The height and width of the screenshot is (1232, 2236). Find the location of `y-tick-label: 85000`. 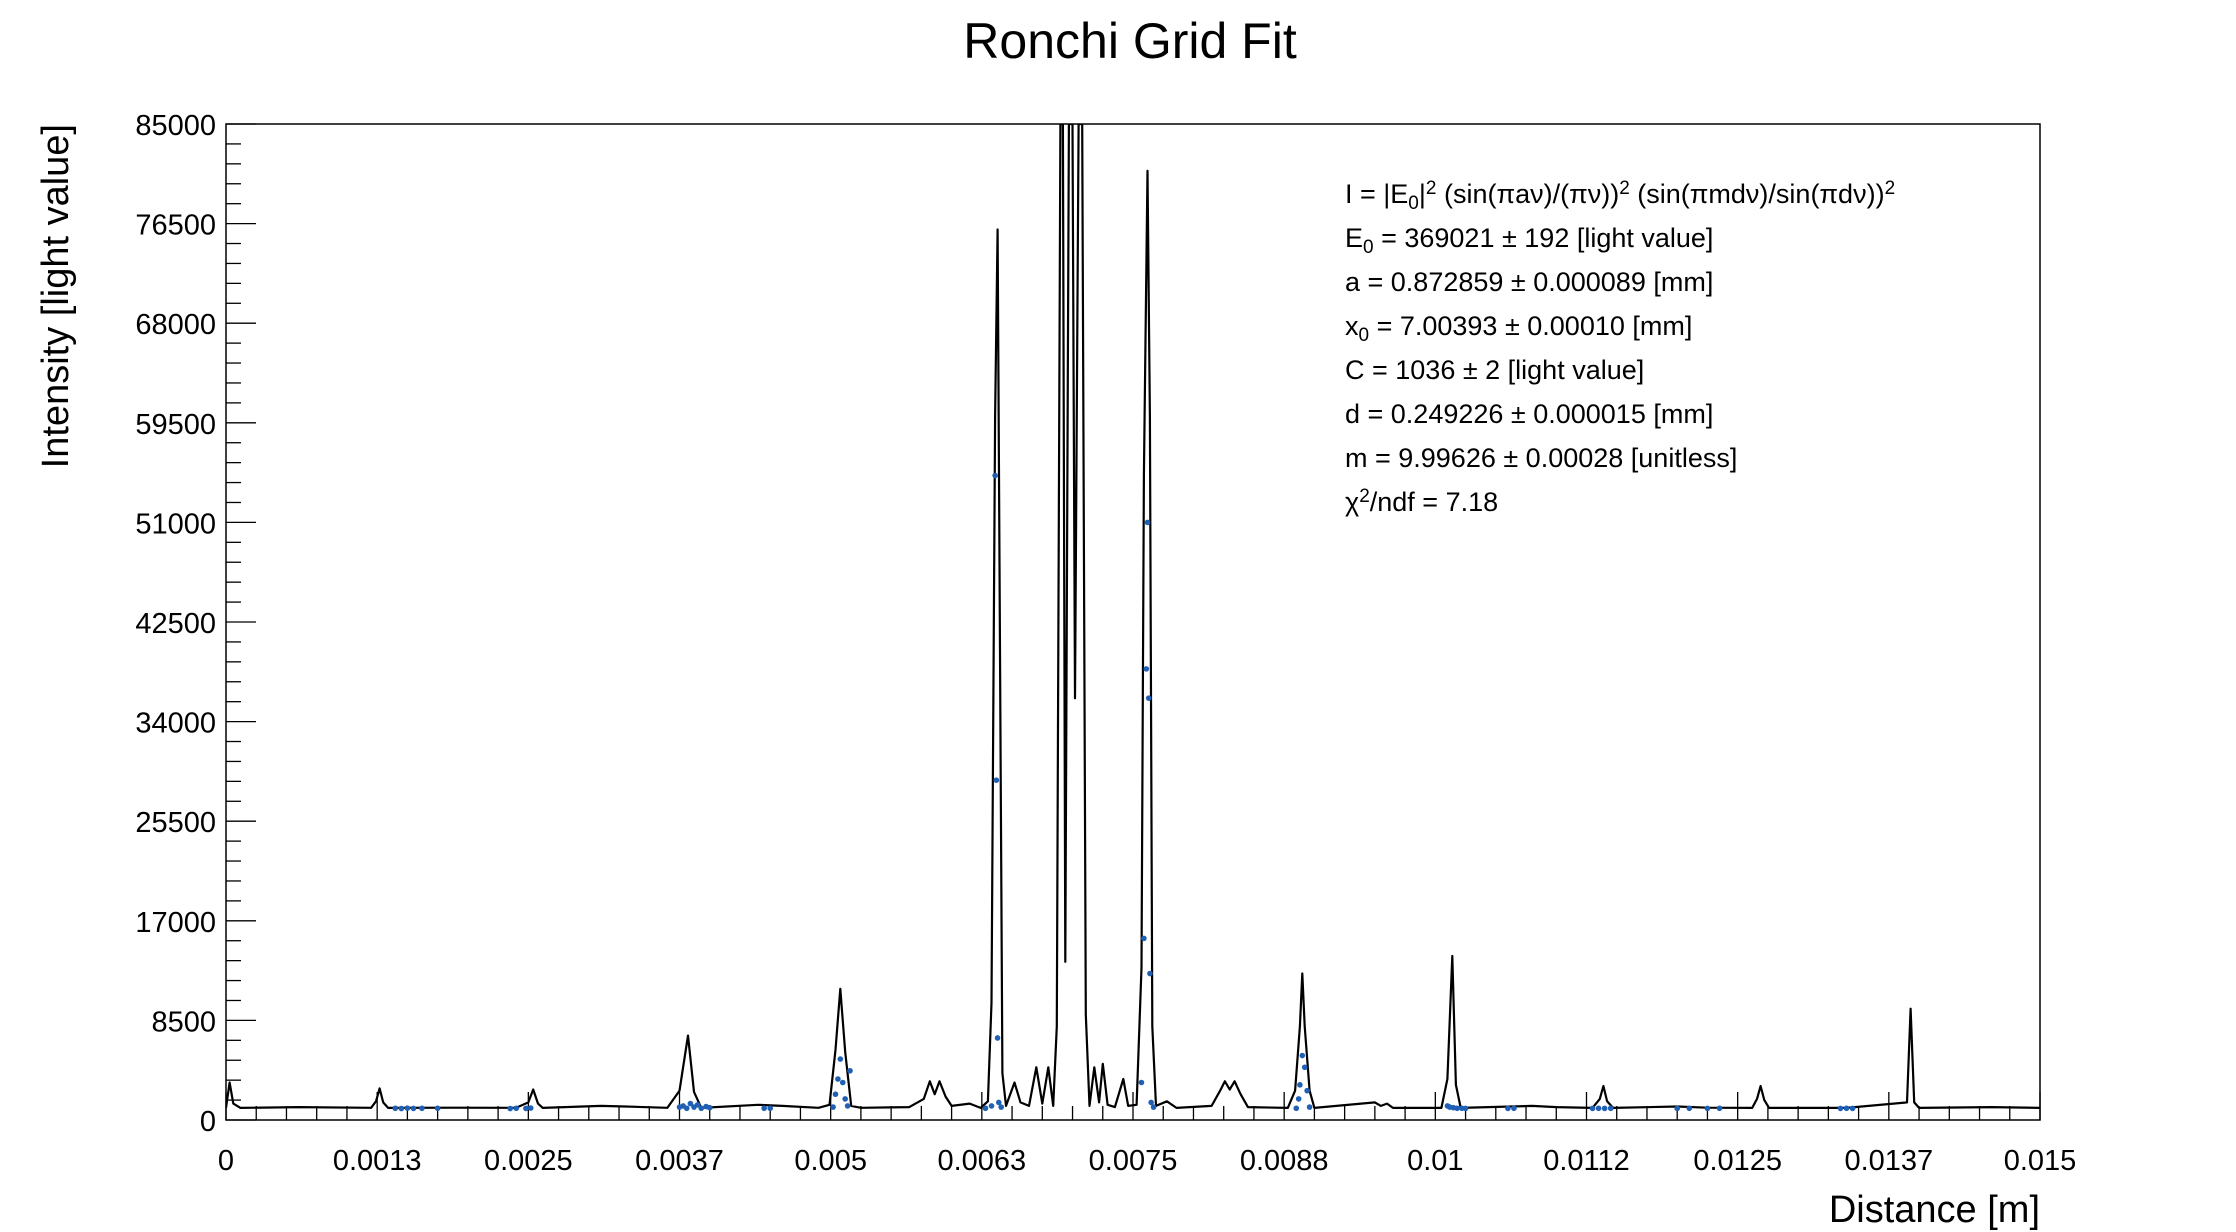

y-tick-label: 85000 is located at coordinates (175, 126).